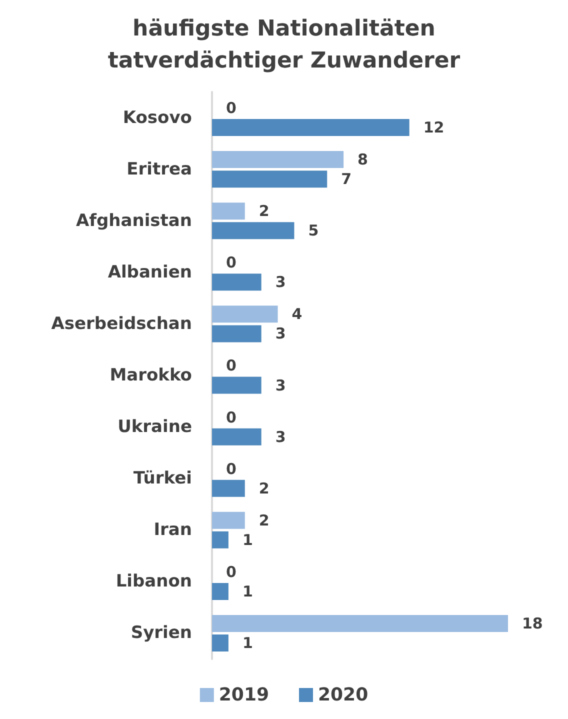 The width and height of the screenshot is (568, 719). Describe the element at coordinates (433, 127) in the screenshot. I see `data-label: 12` at that location.